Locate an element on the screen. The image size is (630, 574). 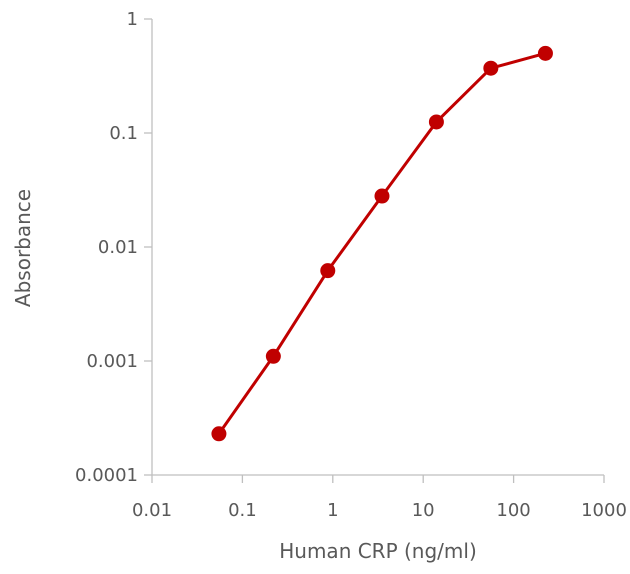
x-tick-label: 1000 is located at coordinates (604, 510).